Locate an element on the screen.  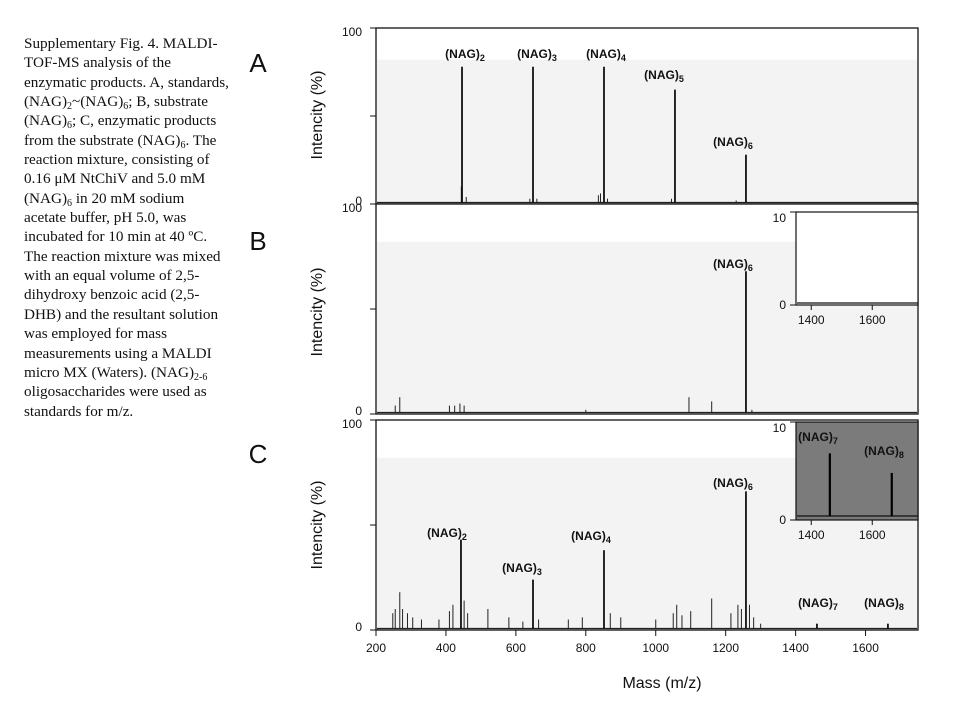
caption-subscript: 2 is located at coordinates (70, 107).